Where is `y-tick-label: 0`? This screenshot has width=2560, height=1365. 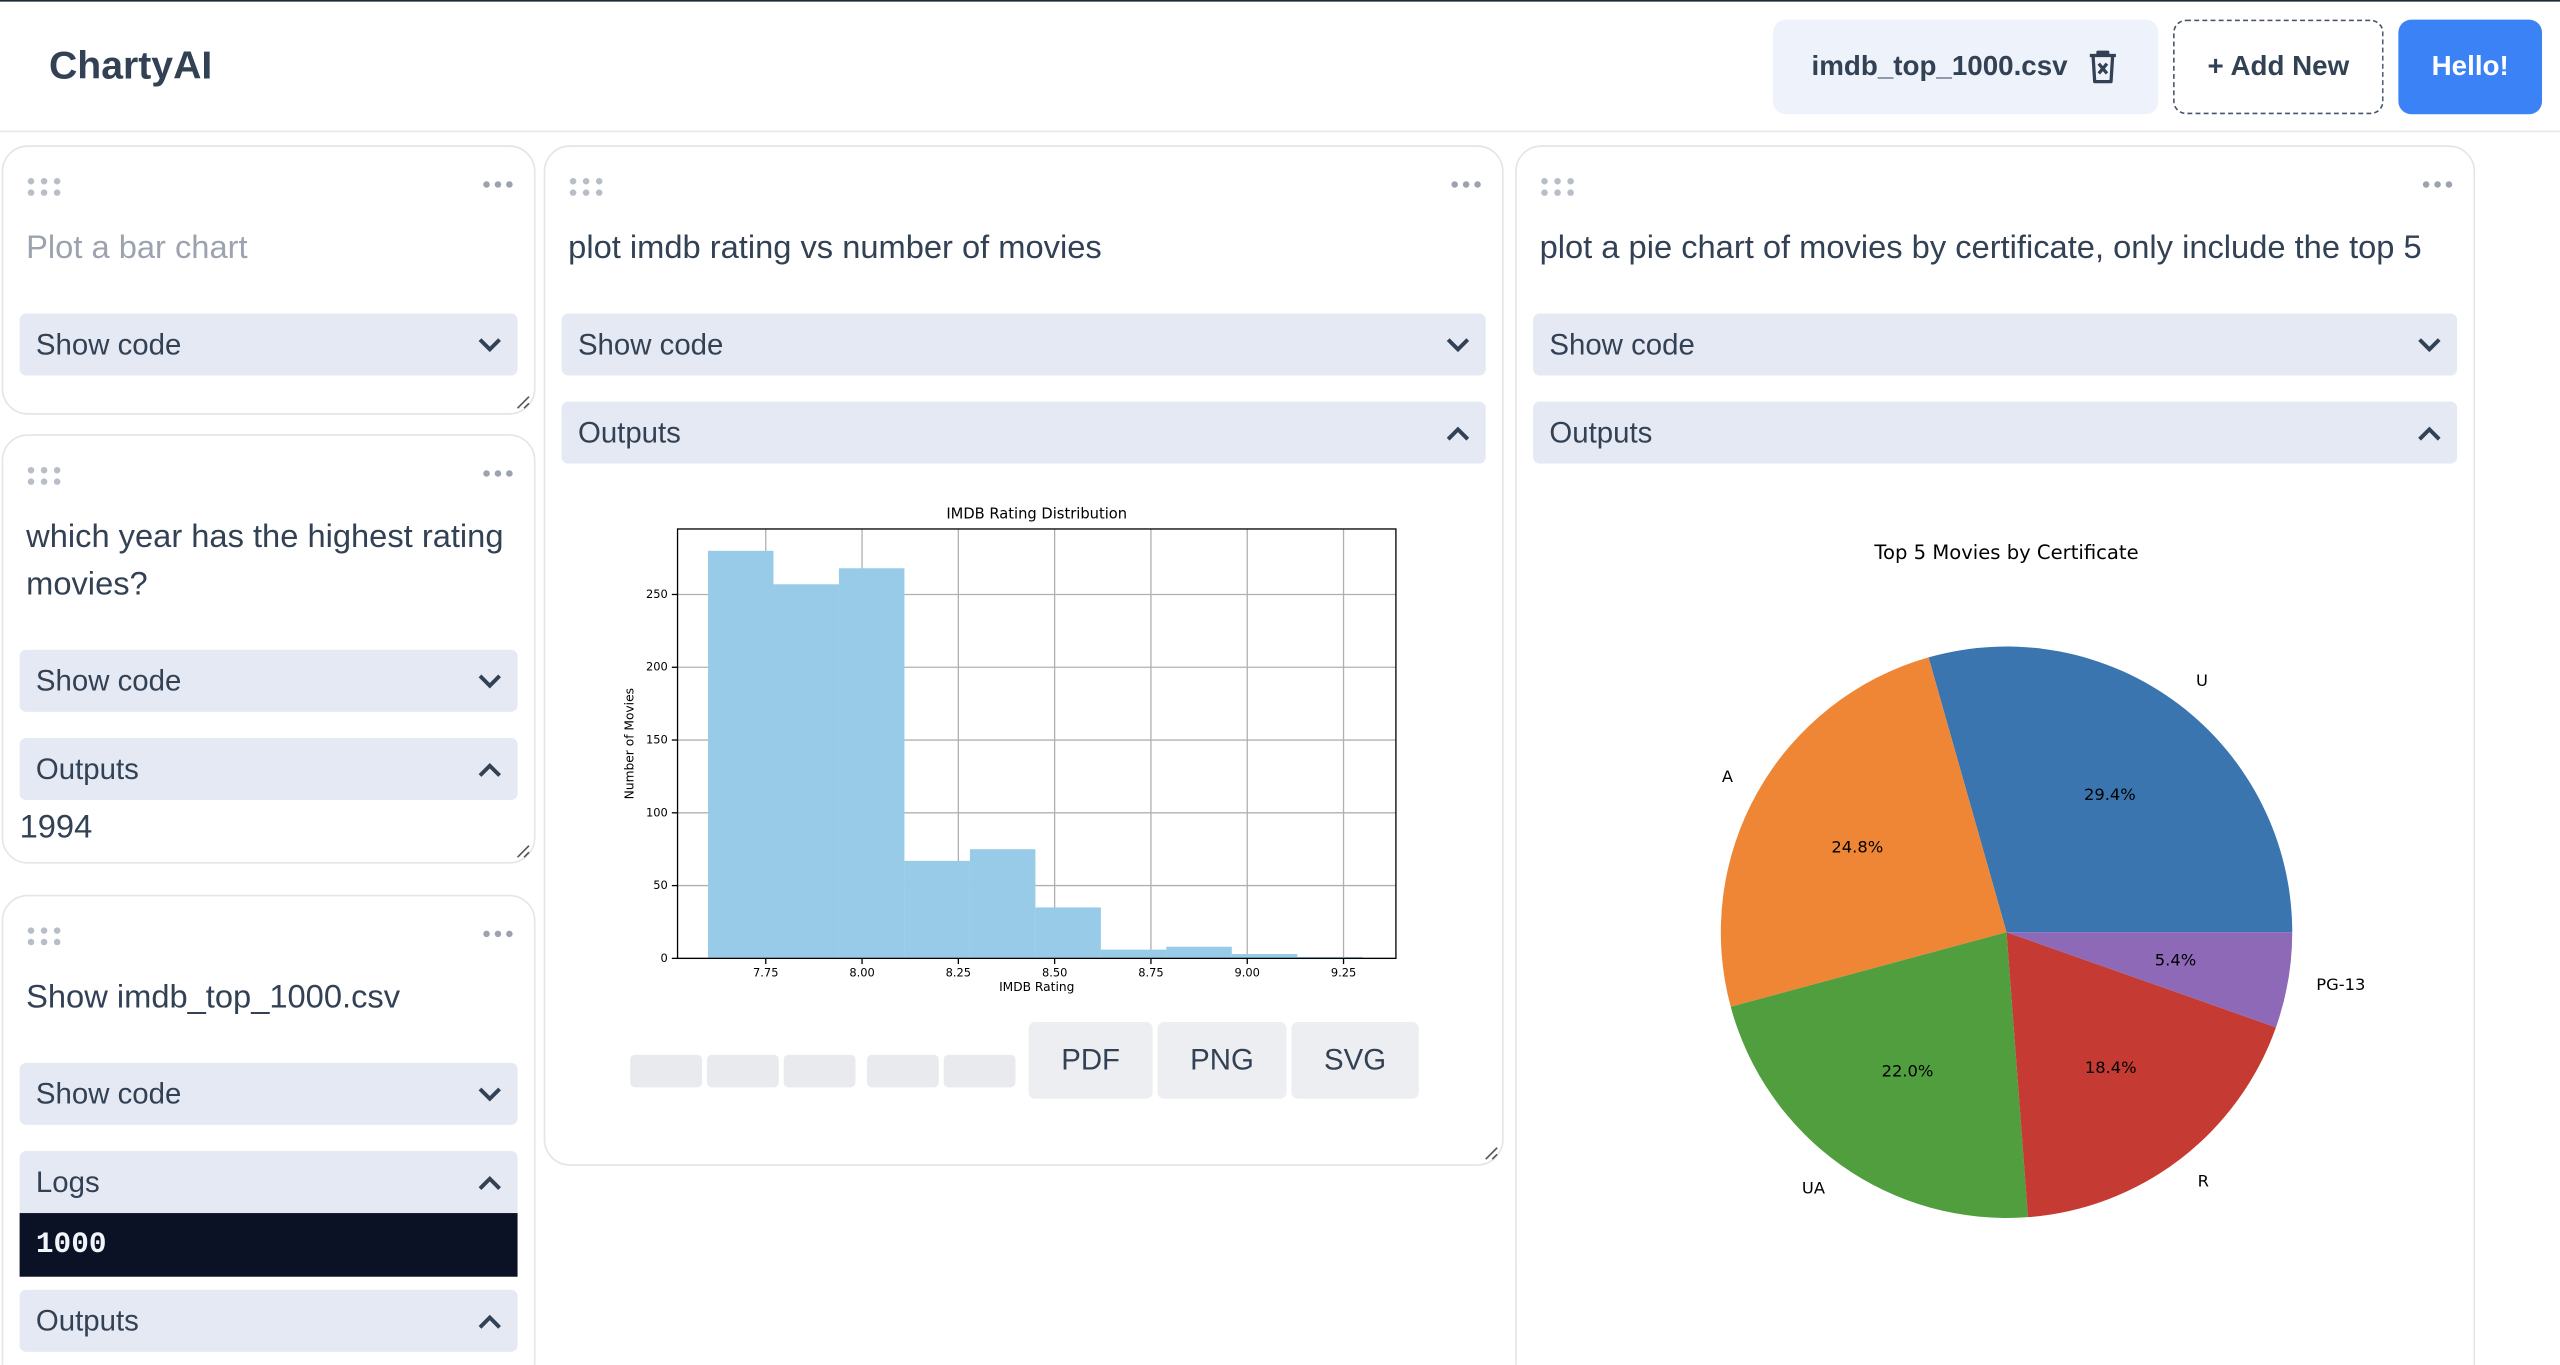
y-tick-label: 0 is located at coordinates (663, 958).